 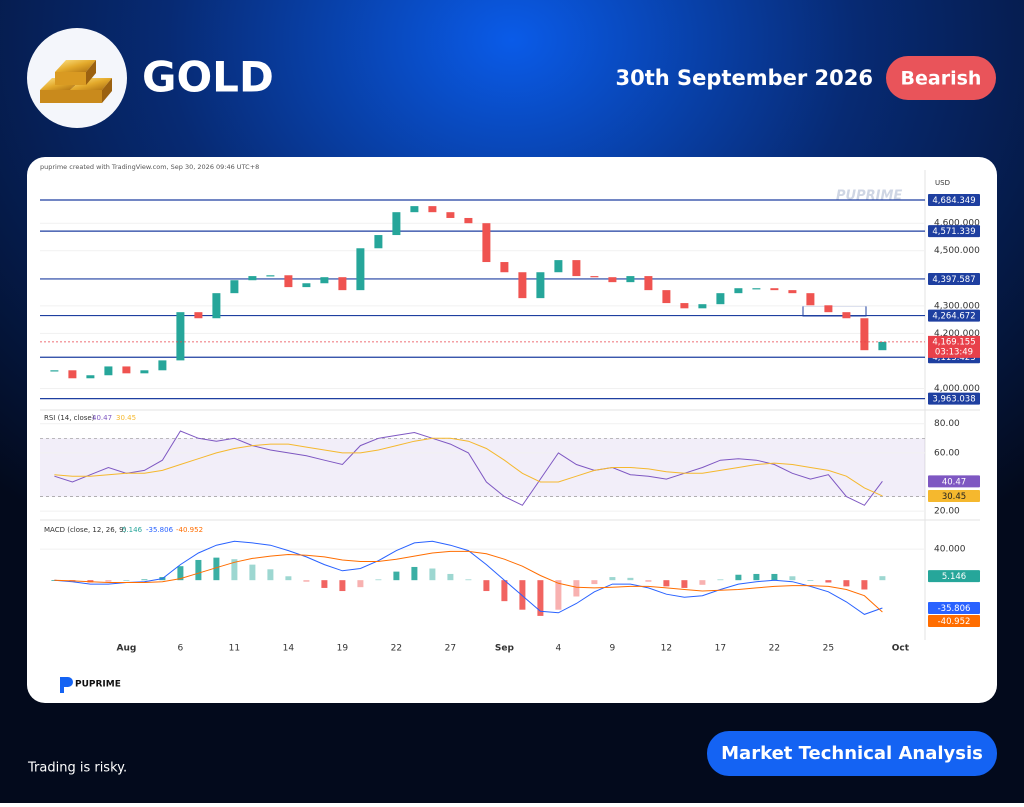 What do you see at coordinates (85, 530) in the screenshot?
I see `pane-title: MACD (close, 12, 26, 9)` at bounding box center [85, 530].